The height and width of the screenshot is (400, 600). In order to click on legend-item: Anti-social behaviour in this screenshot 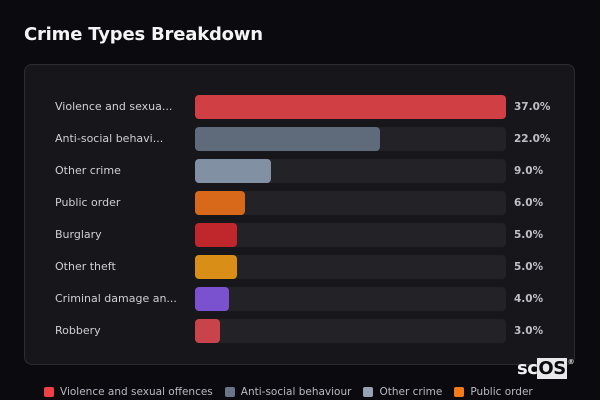, I will do `click(288, 392)`.